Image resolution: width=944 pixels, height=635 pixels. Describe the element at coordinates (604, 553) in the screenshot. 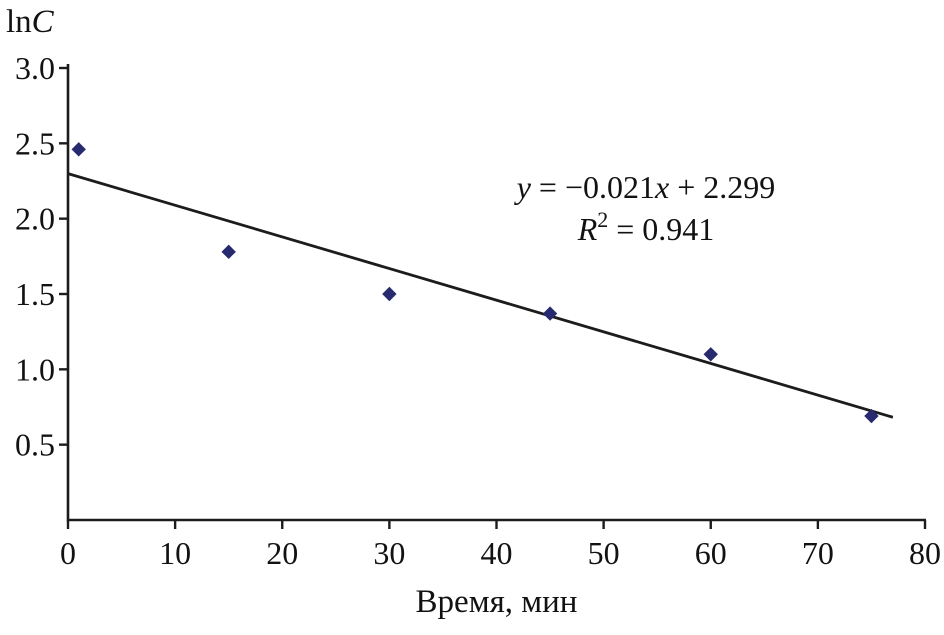

I see `x-tick-label: 50` at that location.